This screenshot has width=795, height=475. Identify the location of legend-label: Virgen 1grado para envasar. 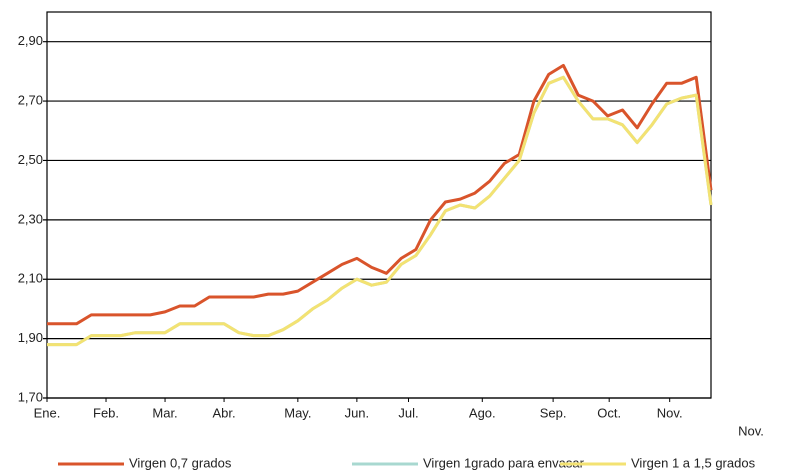
(504, 462).